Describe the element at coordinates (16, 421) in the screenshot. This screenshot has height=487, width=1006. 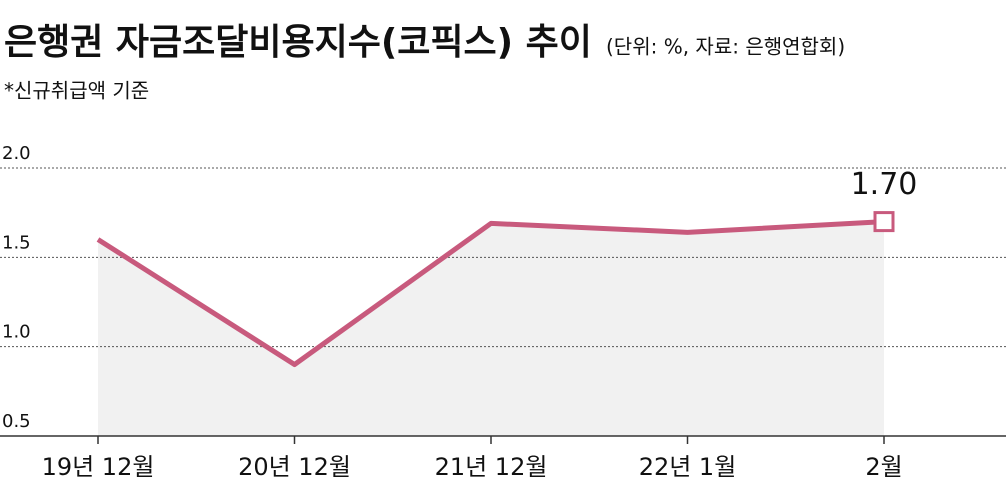
I see `y-tick-label: 0.5` at that location.